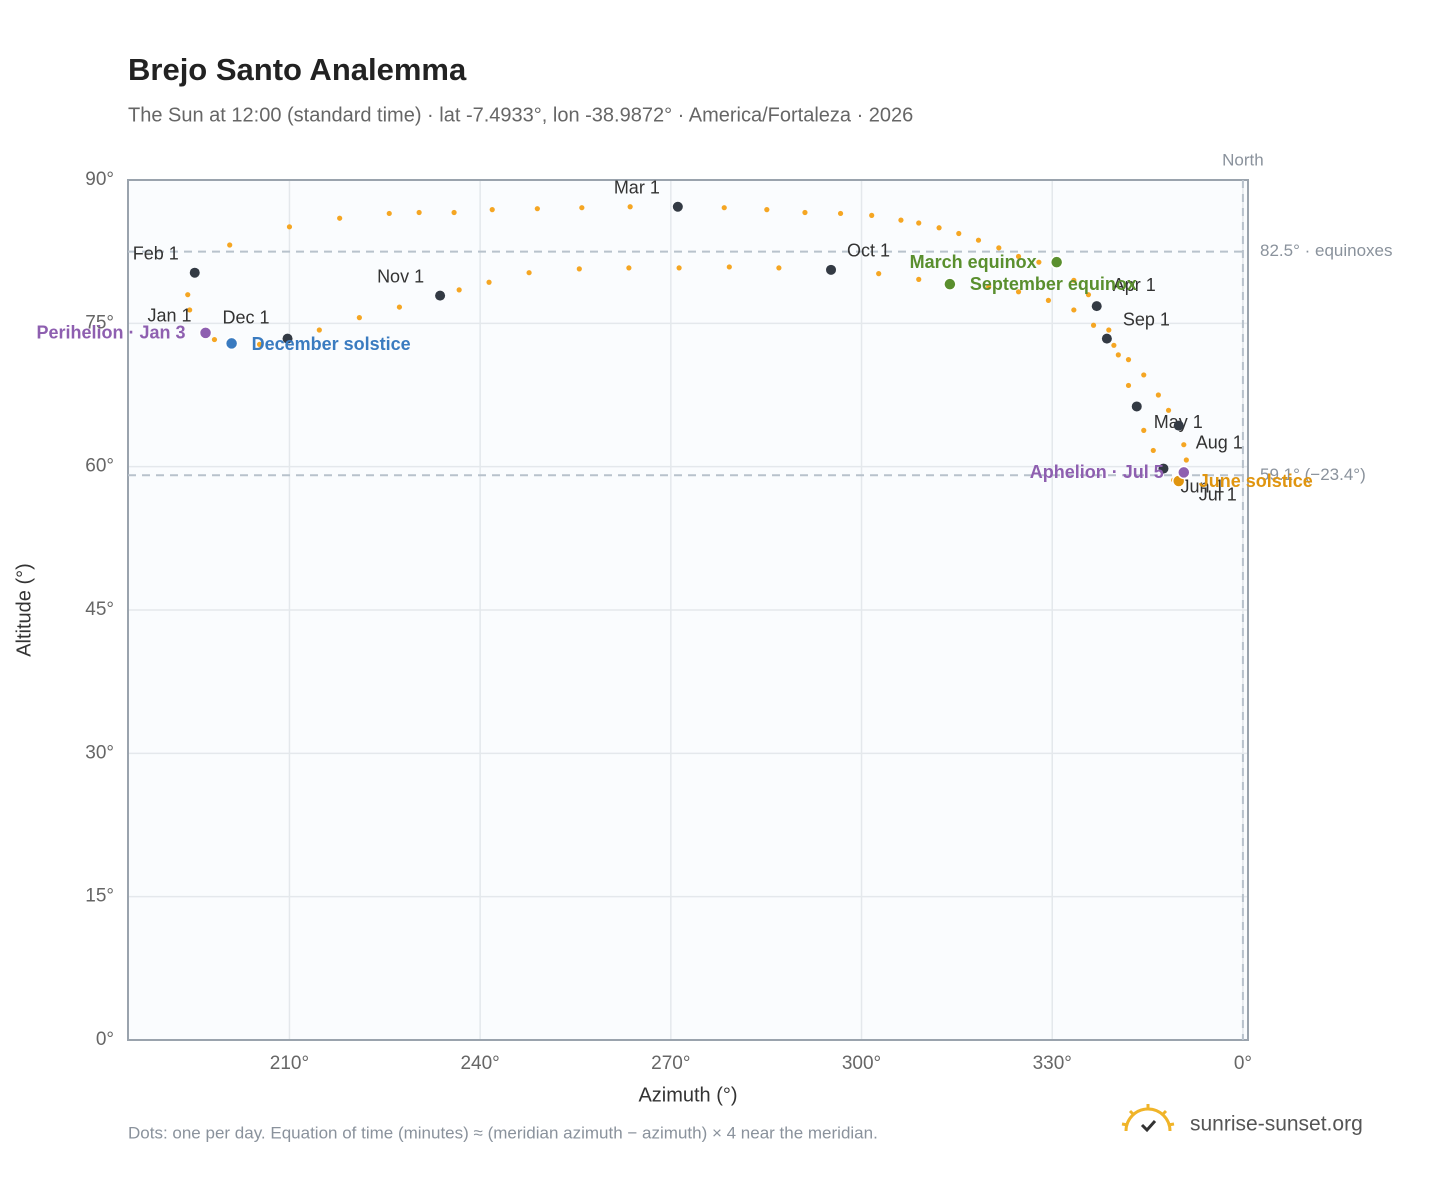  I want to click on month-label: Apr 1, so click(1134, 285).